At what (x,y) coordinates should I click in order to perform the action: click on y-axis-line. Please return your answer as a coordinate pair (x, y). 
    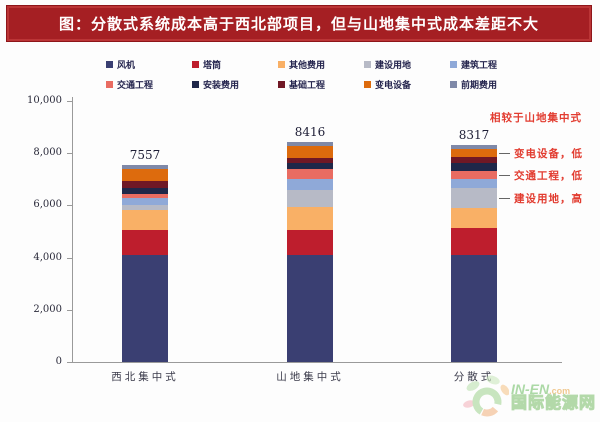
    Looking at the image, I should click on (72, 229).